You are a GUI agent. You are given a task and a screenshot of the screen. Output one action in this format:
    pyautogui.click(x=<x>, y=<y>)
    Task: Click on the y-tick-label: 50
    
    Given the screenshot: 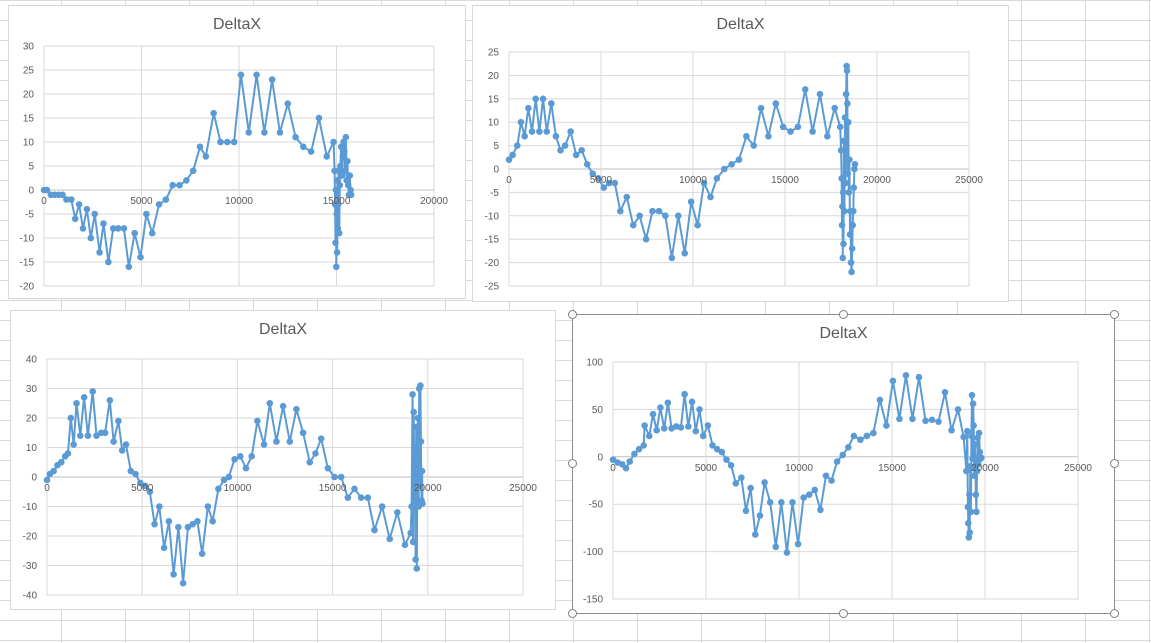 What is the action you would take?
    pyautogui.click(x=598, y=410)
    